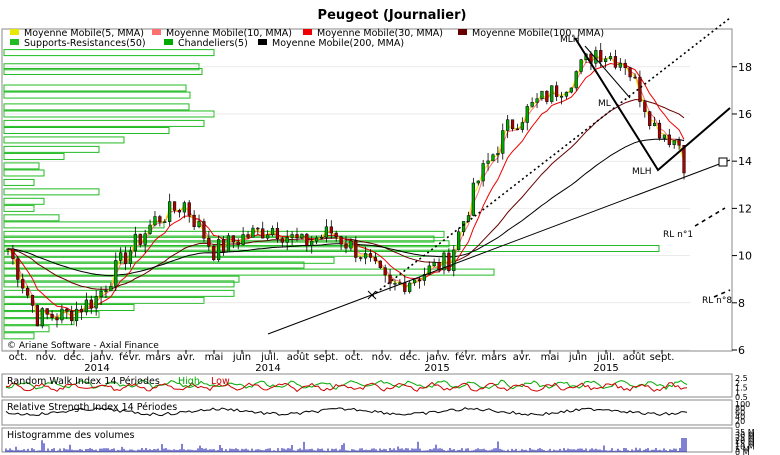  I want to click on legend-item: Moyenne Mobile(100, MMA), so click(531, 33).